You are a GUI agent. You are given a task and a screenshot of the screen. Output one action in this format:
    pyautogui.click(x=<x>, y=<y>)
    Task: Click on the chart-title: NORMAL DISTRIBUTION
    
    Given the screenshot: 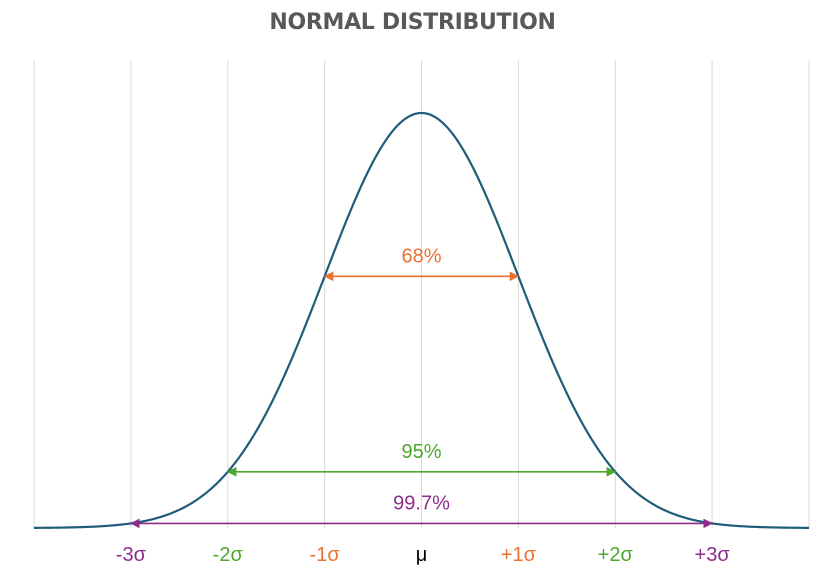 What is the action you would take?
    pyautogui.click(x=412, y=22)
    